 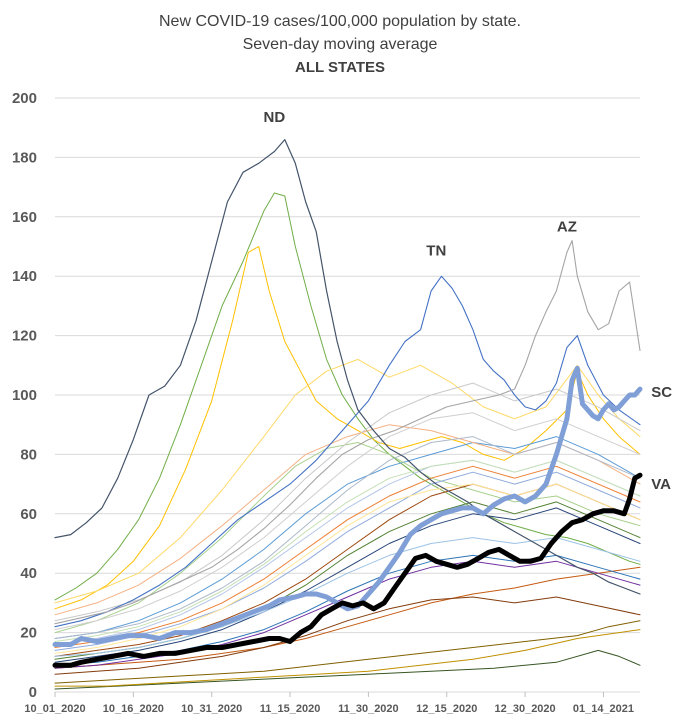 What do you see at coordinates (24, 217) in the screenshot?
I see `y-tick-label: 160` at bounding box center [24, 217].